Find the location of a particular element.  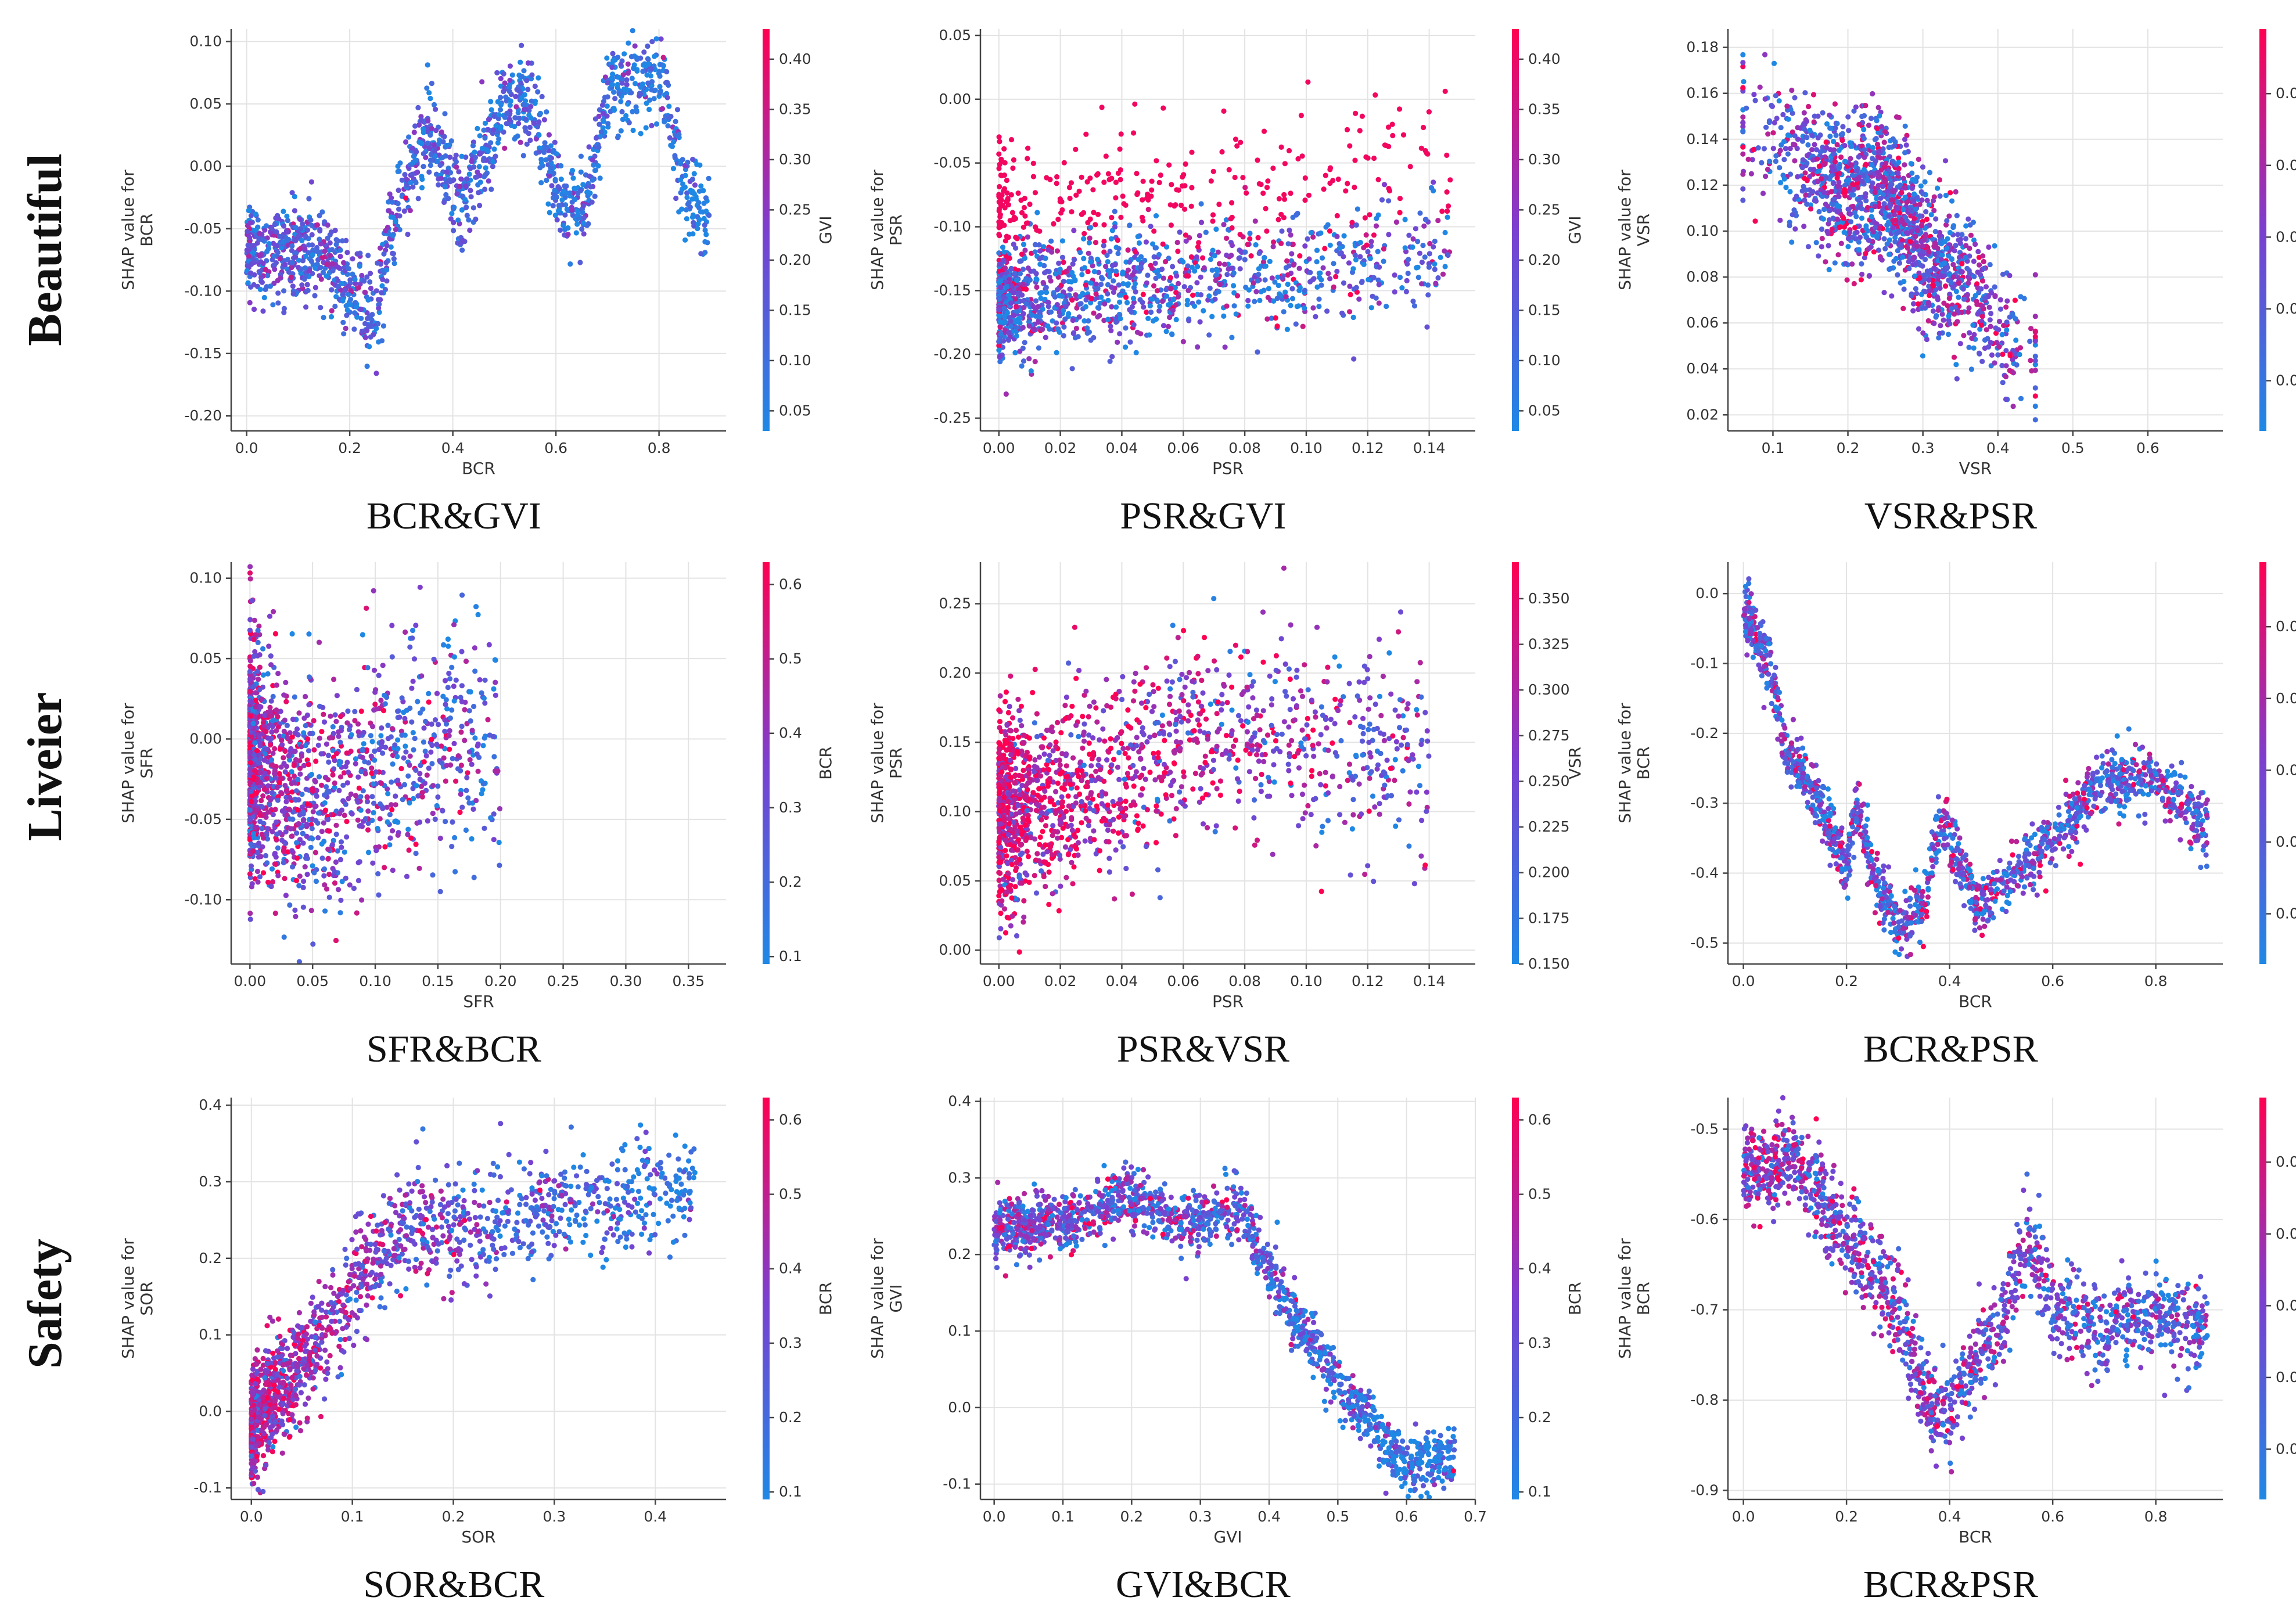

colorbar-tick-label: 0.30 is located at coordinates (795, 159).